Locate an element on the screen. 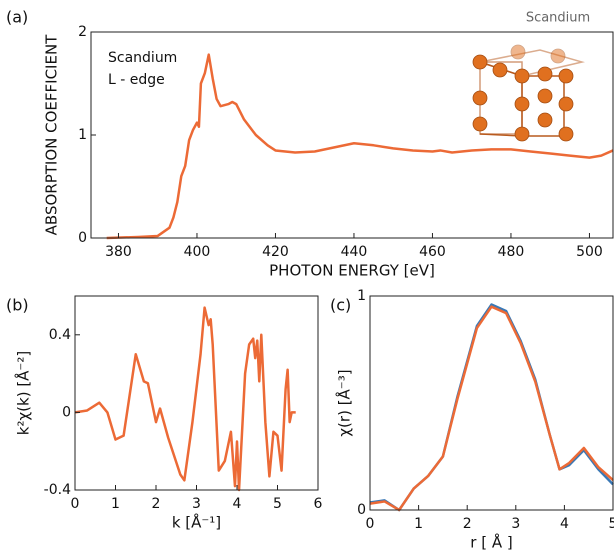  panel-label: (b) is located at coordinates (17, 305).